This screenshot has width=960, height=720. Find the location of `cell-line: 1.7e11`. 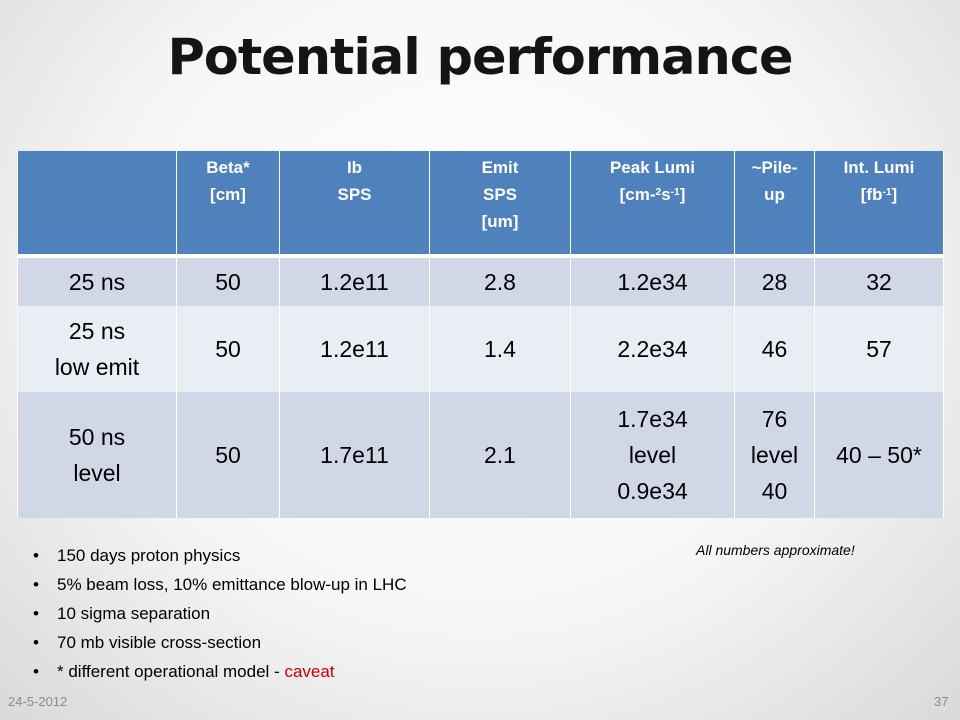

cell-line: 1.7e11 is located at coordinates (354, 455).